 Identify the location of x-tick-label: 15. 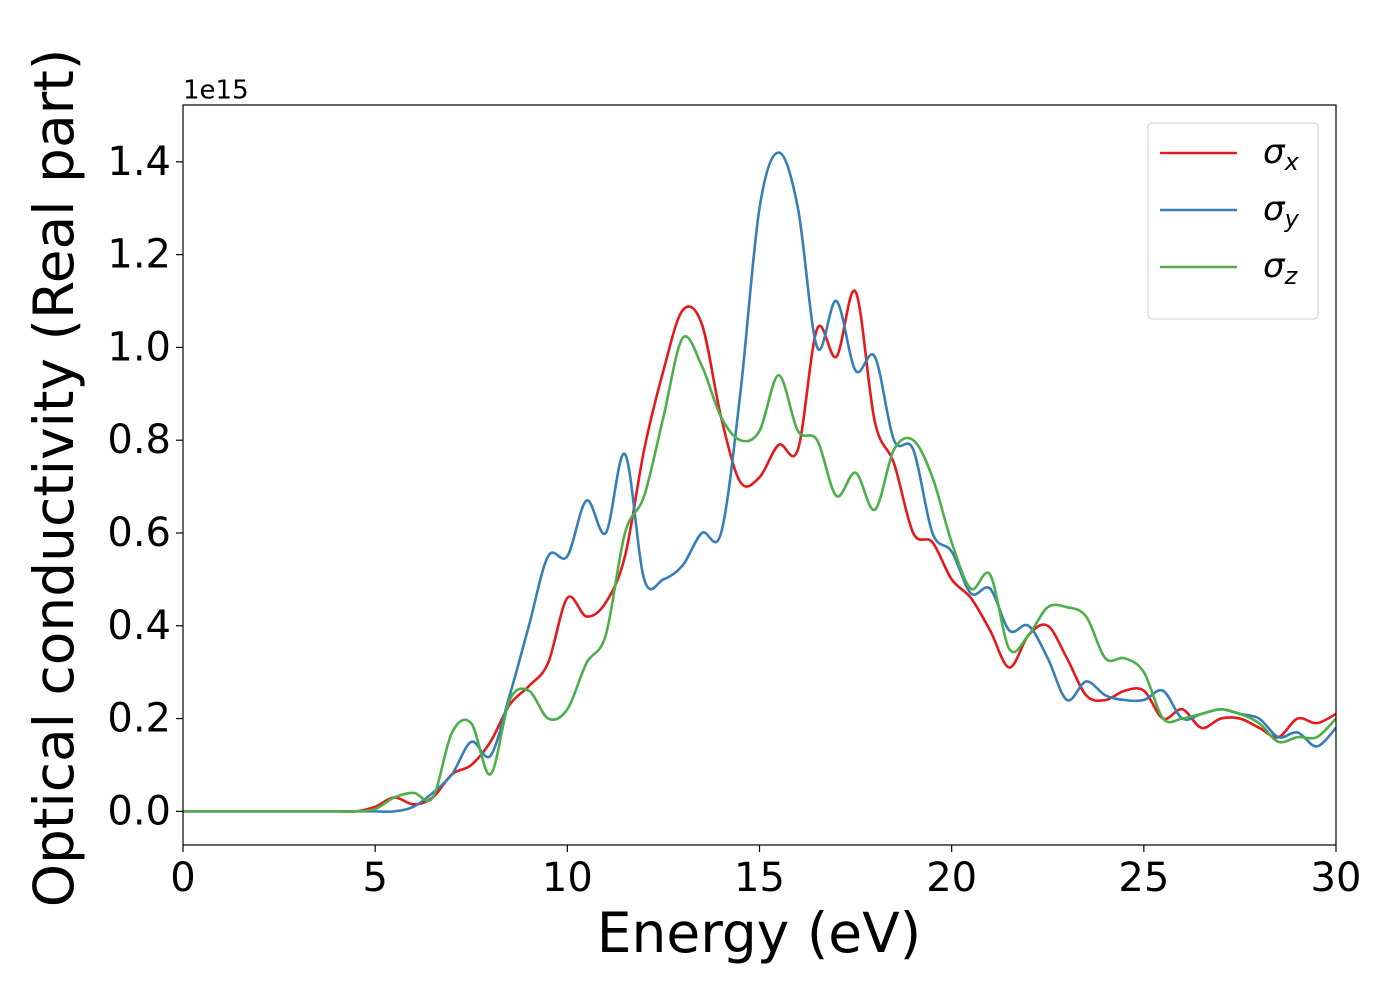
(759, 878).